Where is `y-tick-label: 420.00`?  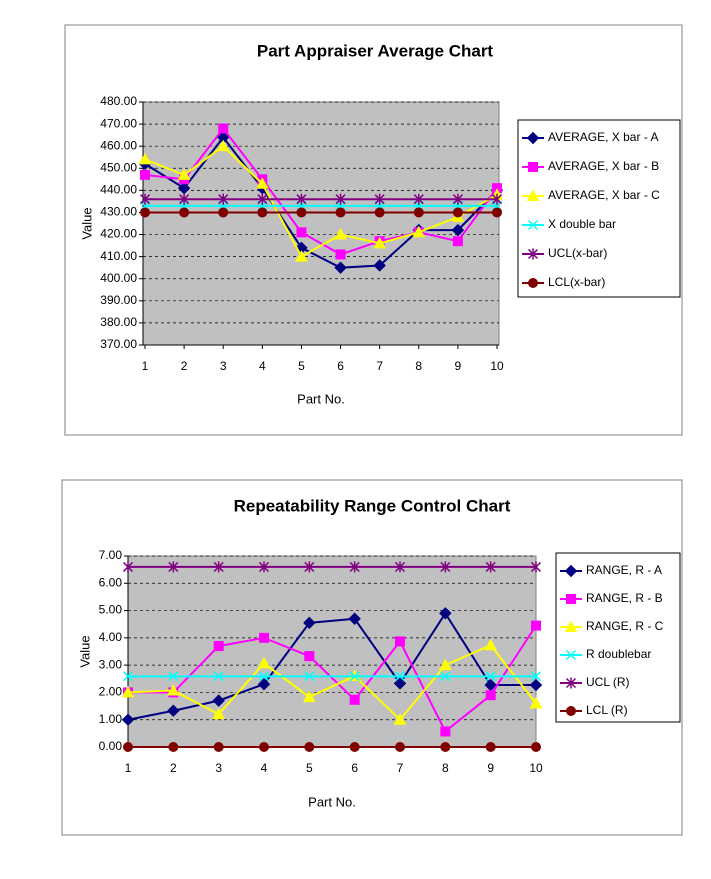
y-tick-label: 420.00 is located at coordinates (118, 234).